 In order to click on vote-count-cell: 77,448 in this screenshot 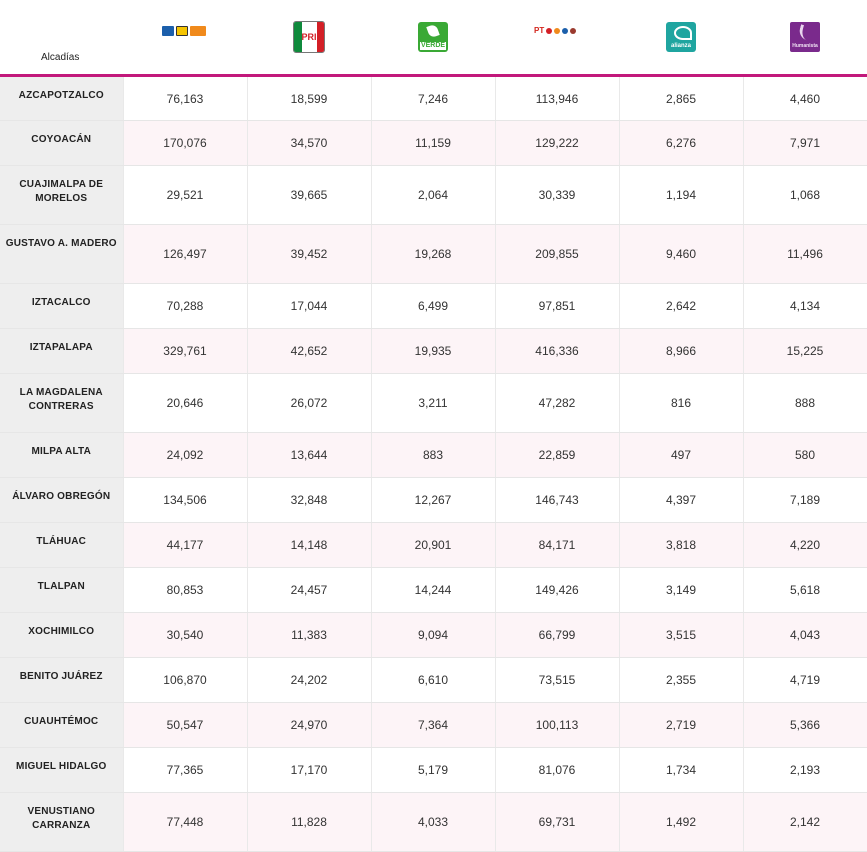, I will do `click(185, 822)`.